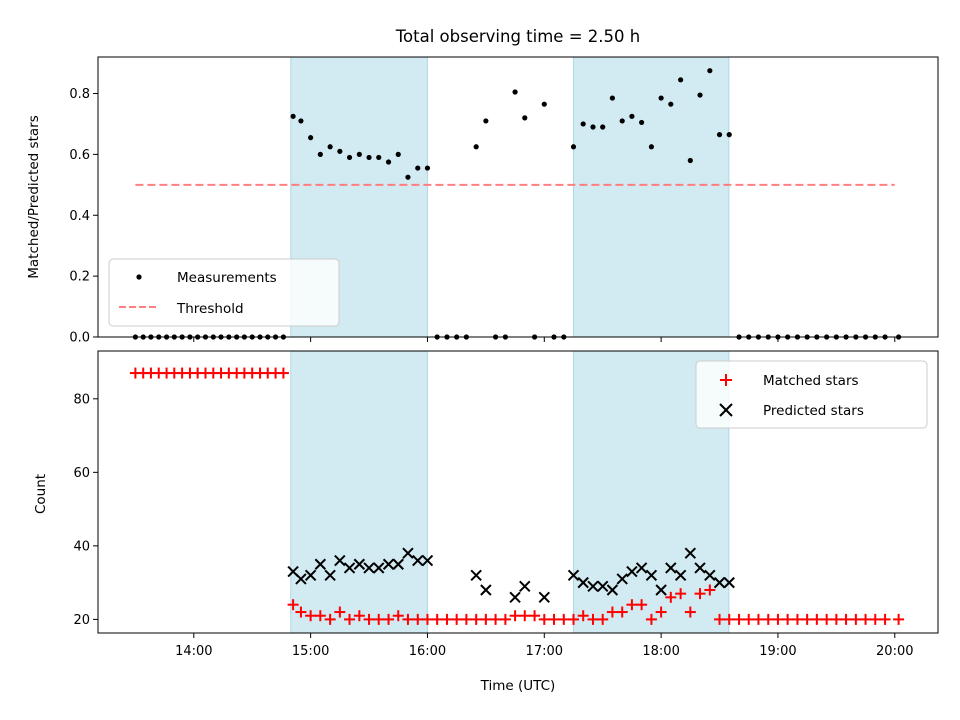  What do you see at coordinates (193, 651) in the screenshot?
I see `x-tick-label: 14:00` at bounding box center [193, 651].